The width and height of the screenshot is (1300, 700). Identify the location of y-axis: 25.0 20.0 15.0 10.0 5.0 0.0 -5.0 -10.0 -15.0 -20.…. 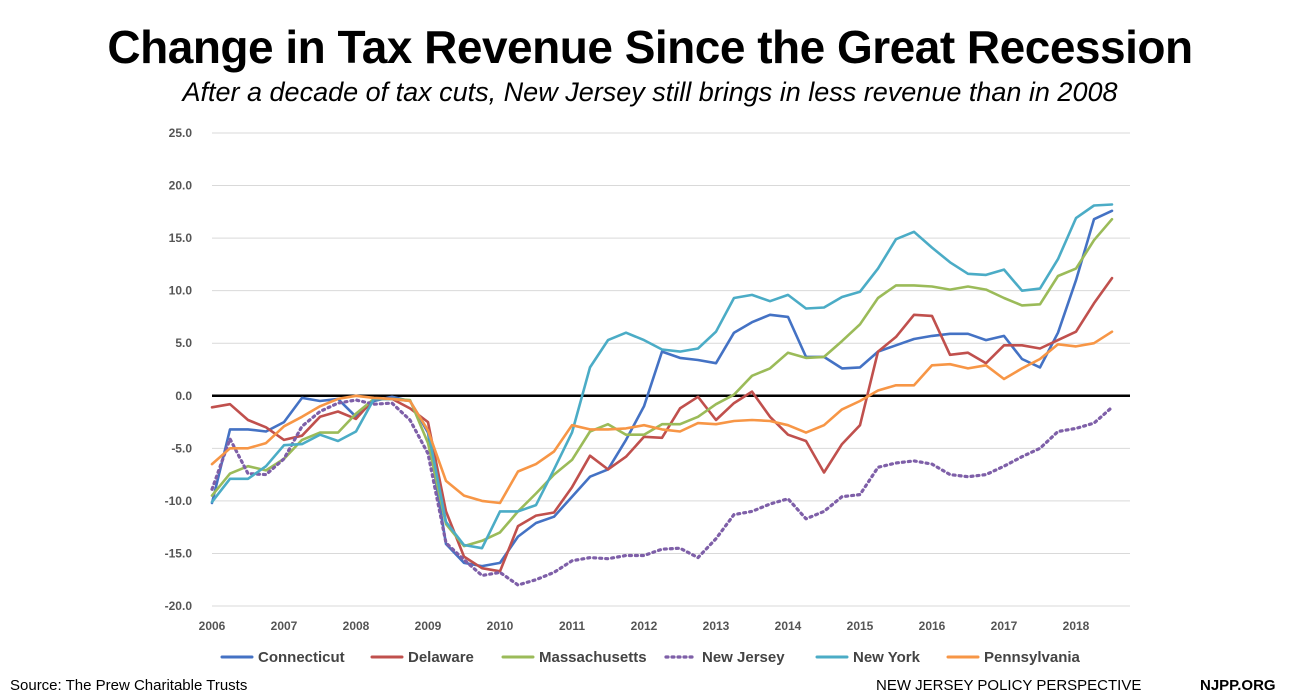
(179, 369).